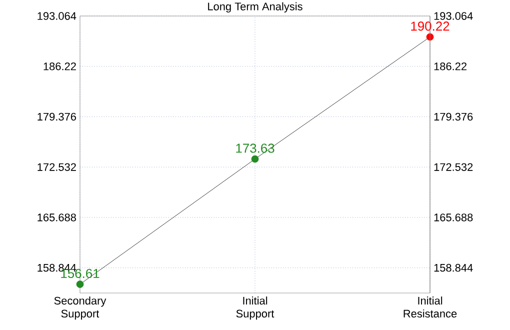 The width and height of the screenshot is (510, 330). What do you see at coordinates (453, 167) in the screenshot?
I see `y2-tick-label: 172.532` at bounding box center [453, 167].